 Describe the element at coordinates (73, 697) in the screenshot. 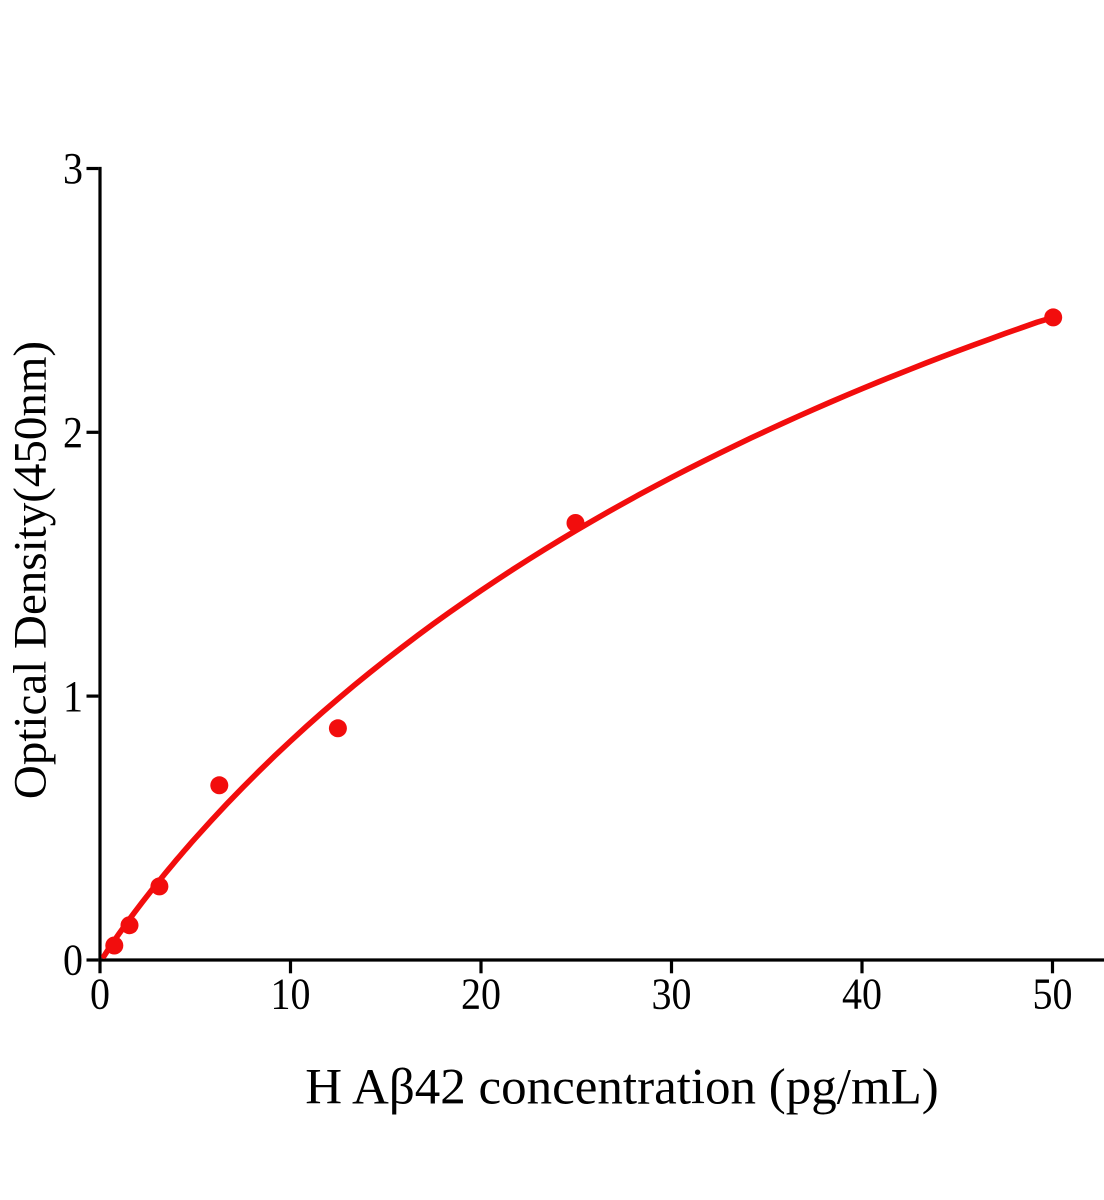

I see `svg-text: 1` at that location.